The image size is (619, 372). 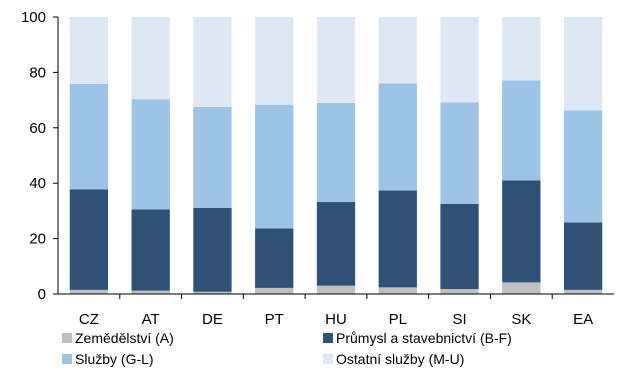 I want to click on x-tick-label-pt: PT, so click(x=274, y=319).